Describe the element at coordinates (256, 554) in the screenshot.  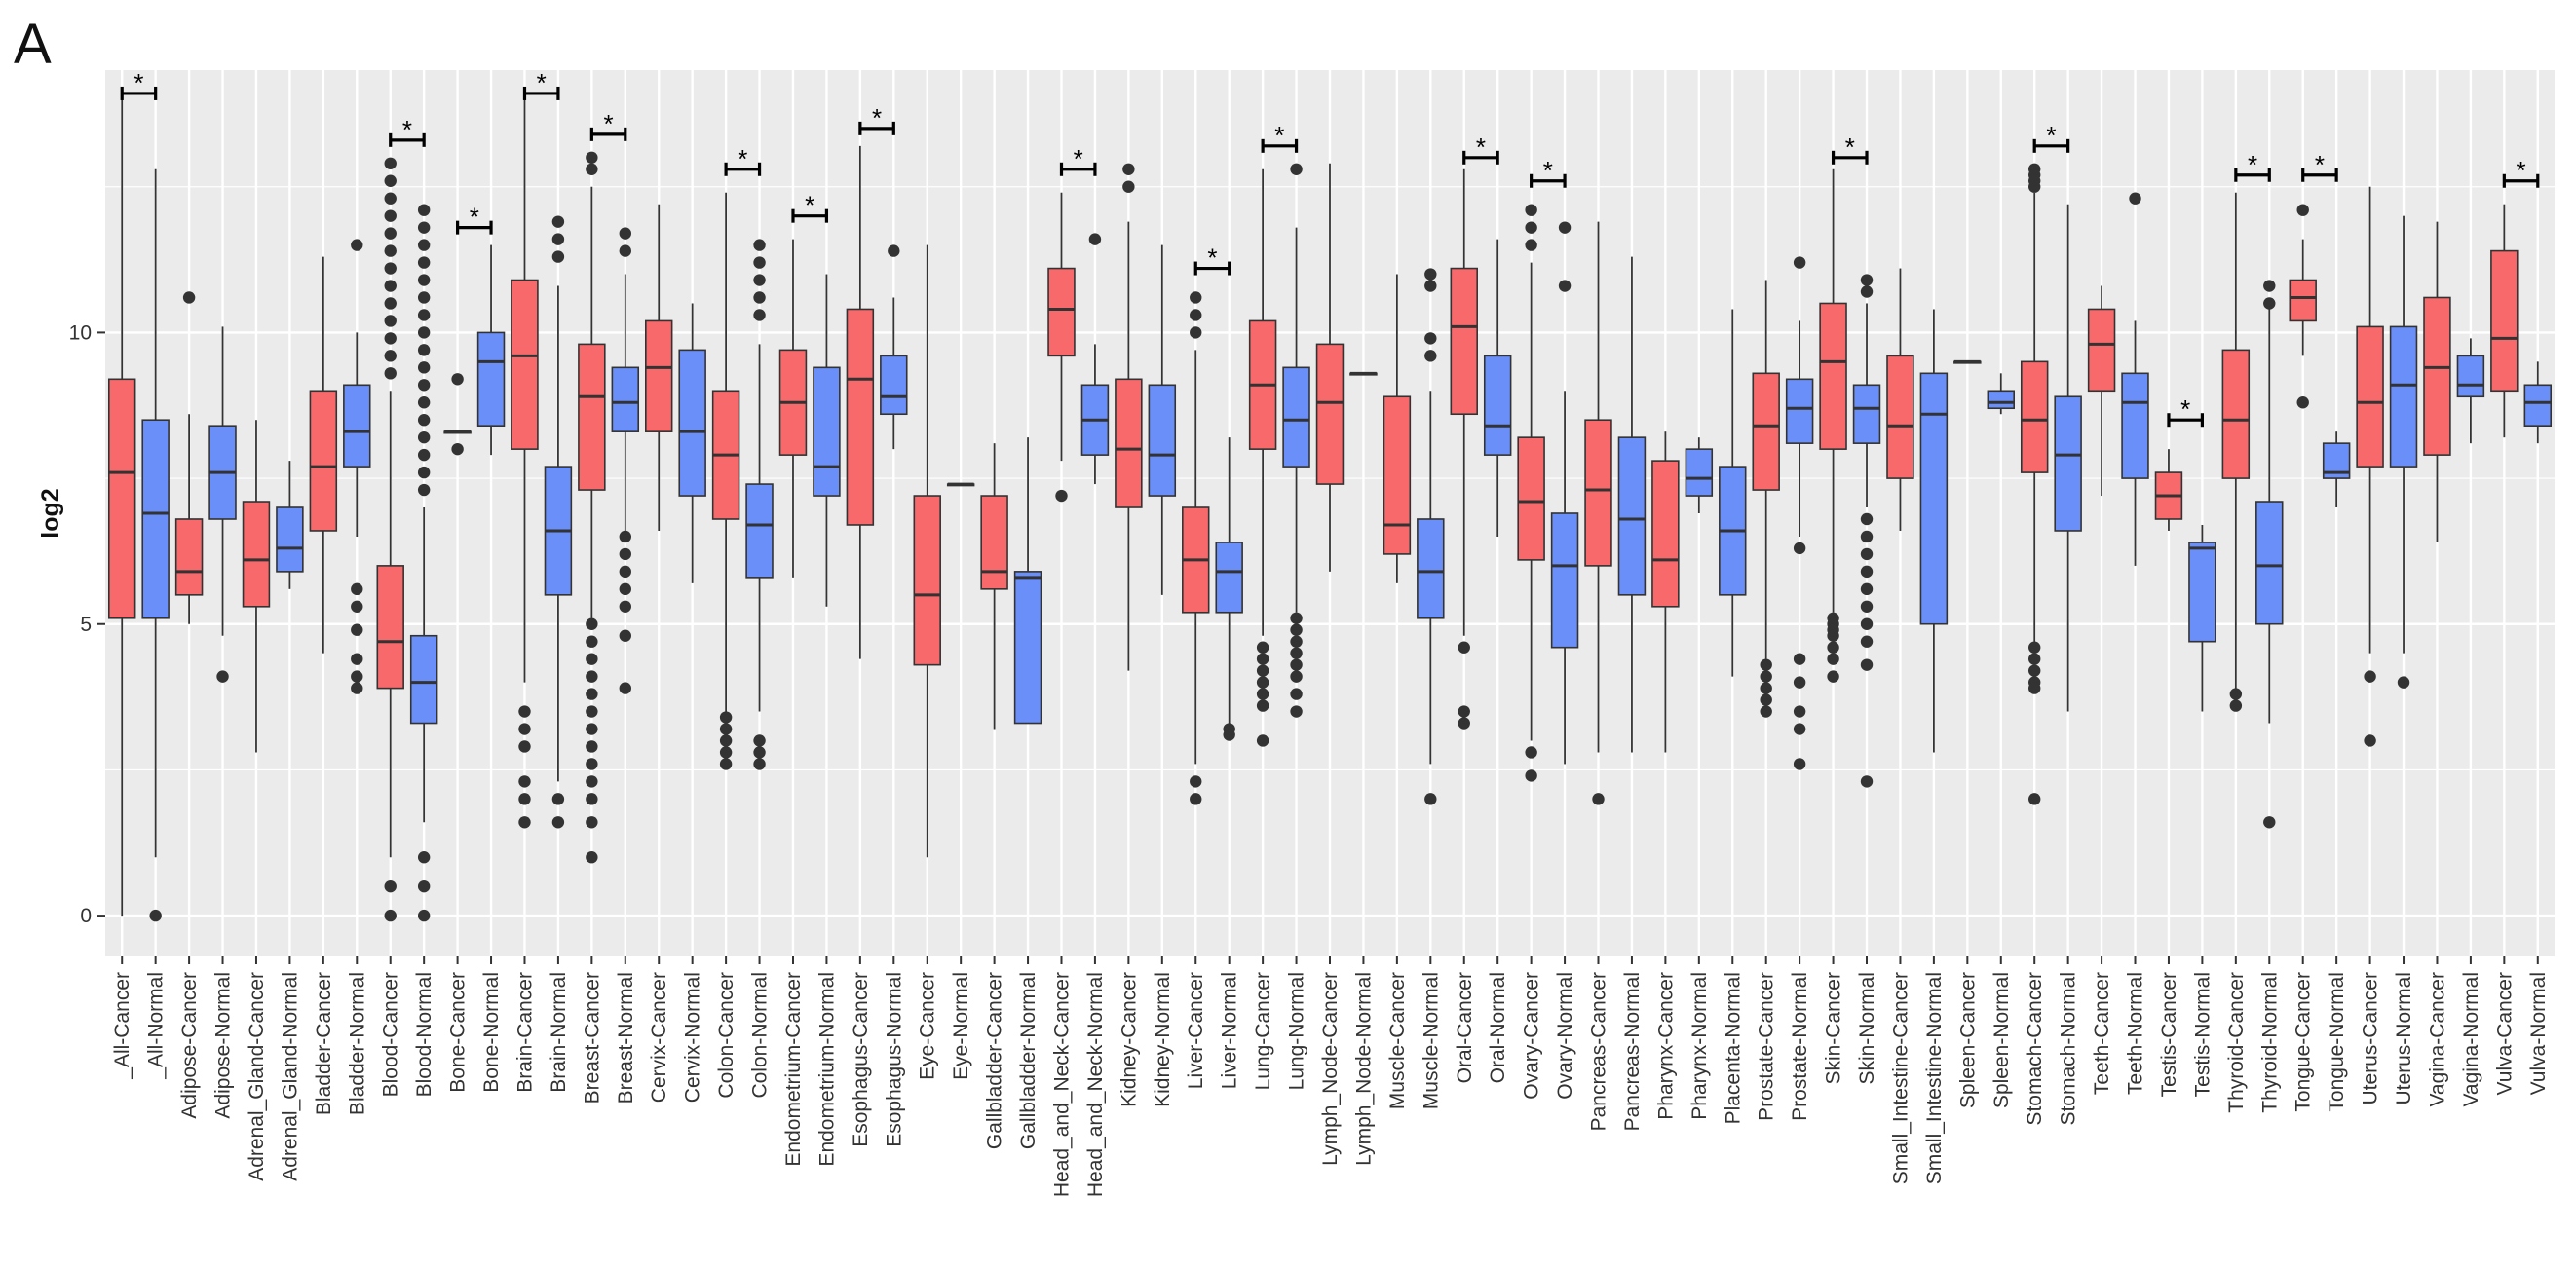
I see `box-adrenal_gland-cancer` at that location.